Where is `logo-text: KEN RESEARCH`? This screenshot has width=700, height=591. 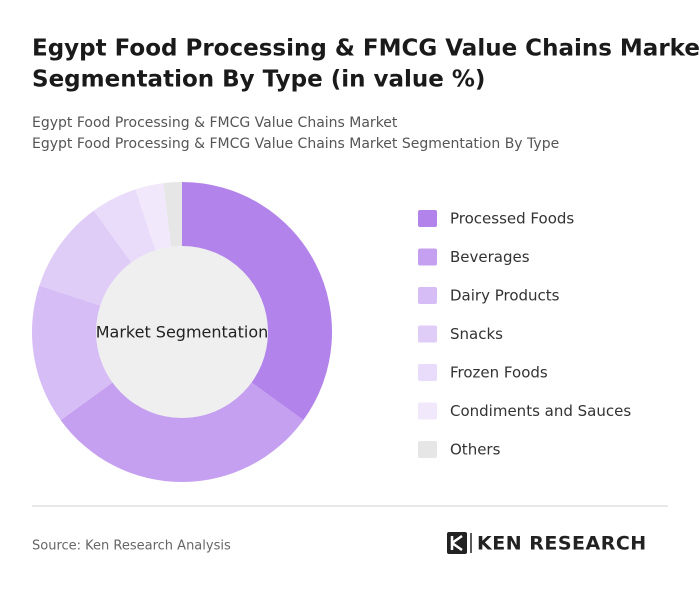 logo-text: KEN RESEARCH is located at coordinates (562, 544).